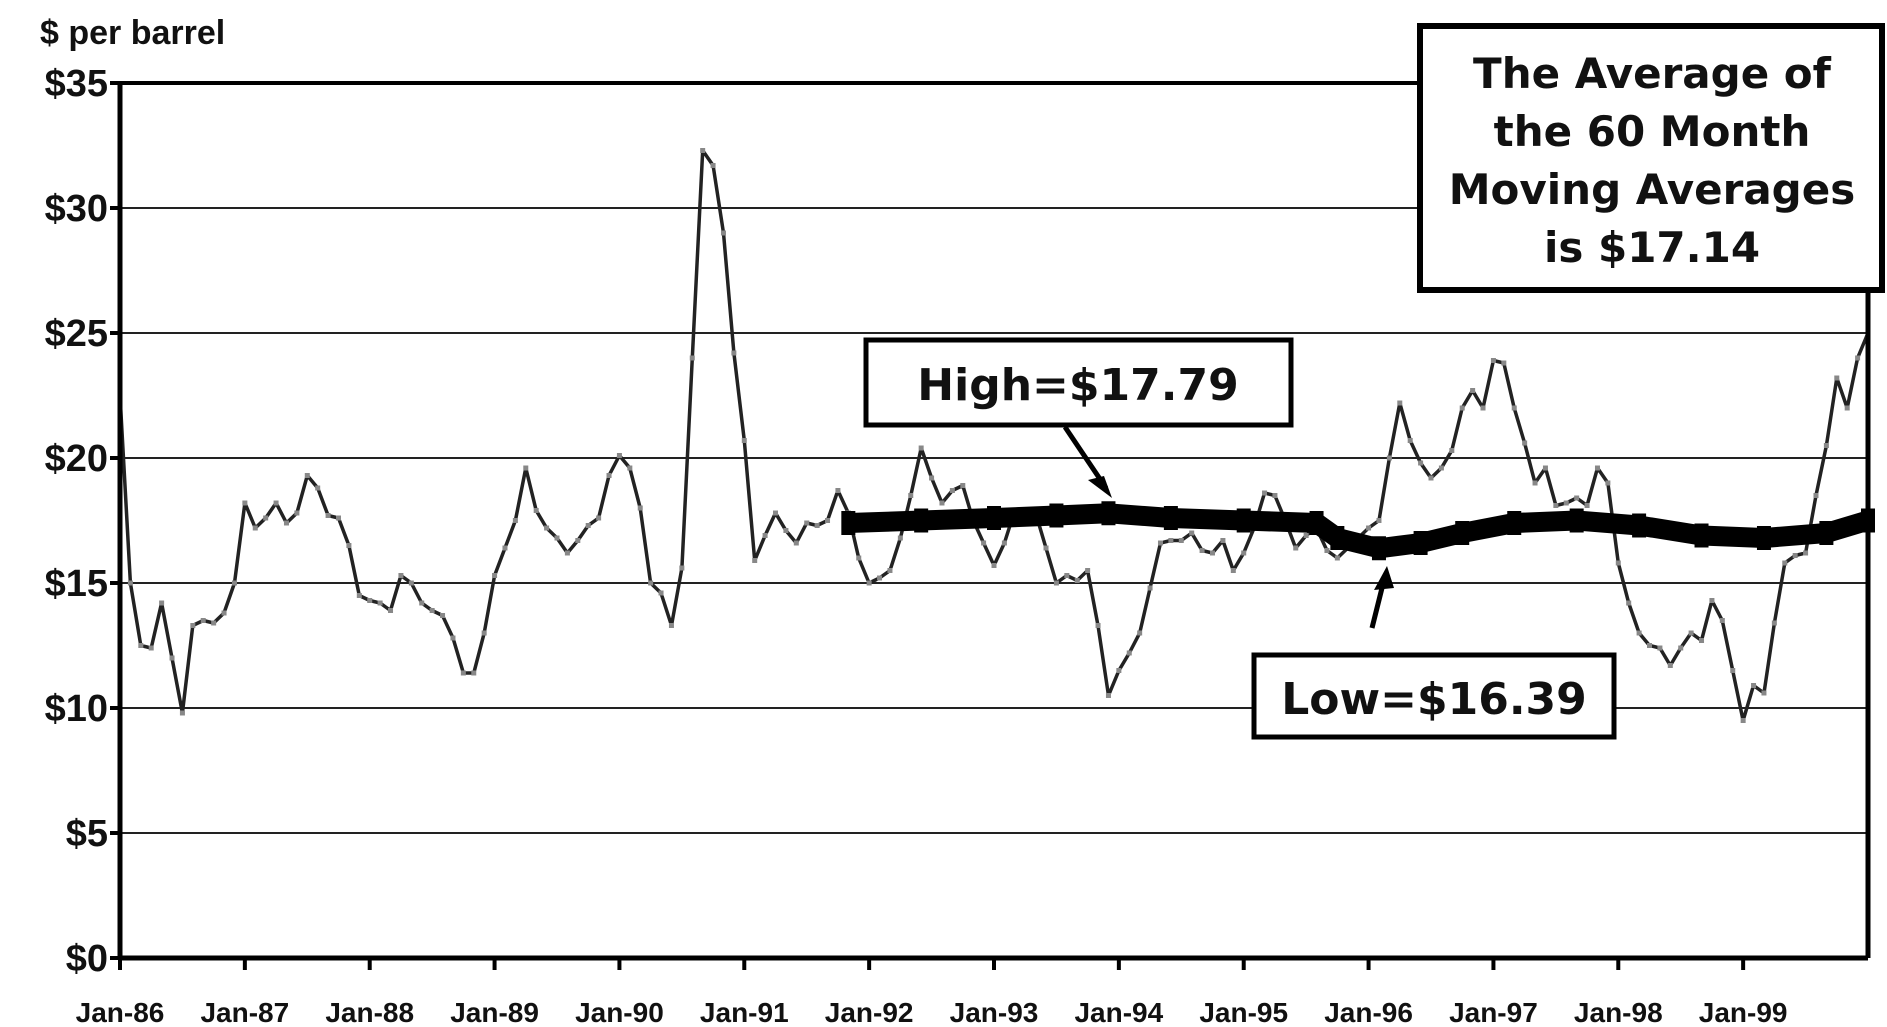  What do you see at coordinates (1493, 1012) in the screenshot?
I see `x-tick-label: Jan-97` at bounding box center [1493, 1012].